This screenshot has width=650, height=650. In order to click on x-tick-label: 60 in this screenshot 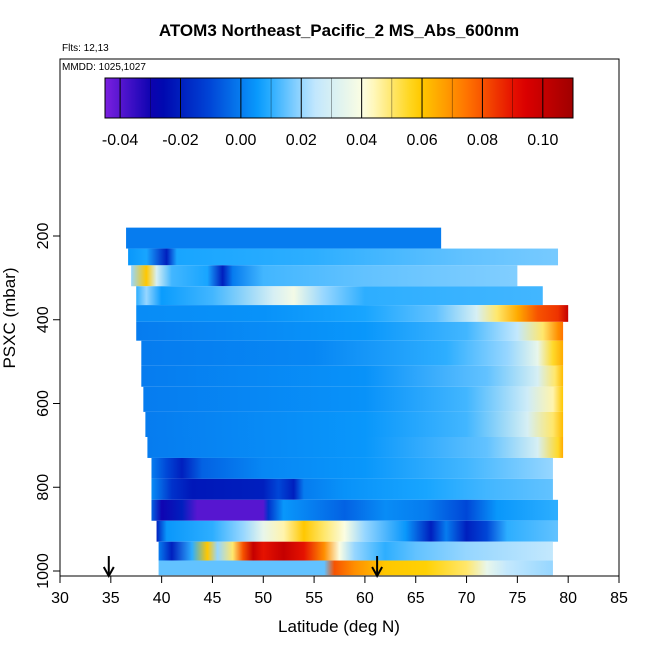, I will do `click(365, 598)`.